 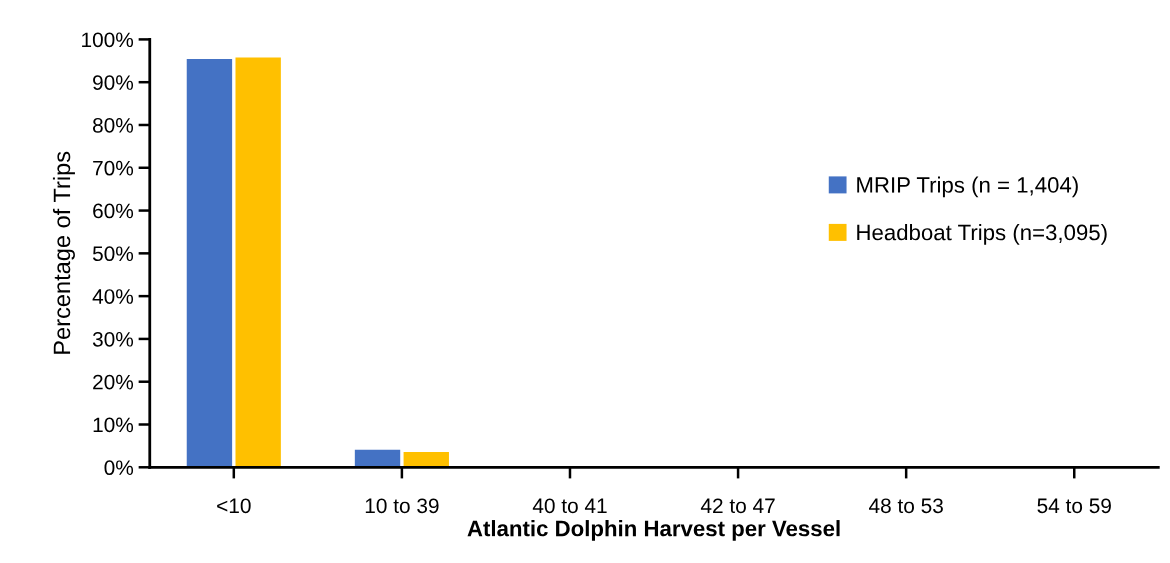 I want to click on y-tick-label: 0%, so click(x=119, y=468).